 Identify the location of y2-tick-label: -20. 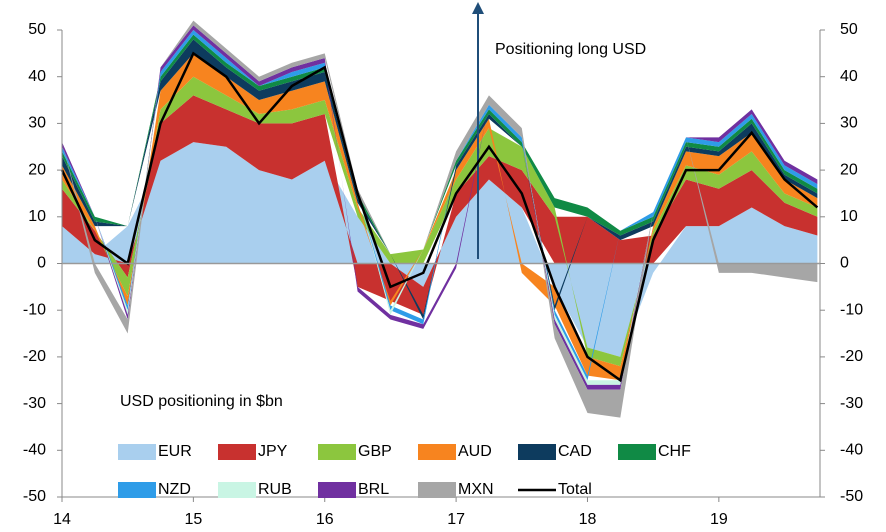
(851, 356).